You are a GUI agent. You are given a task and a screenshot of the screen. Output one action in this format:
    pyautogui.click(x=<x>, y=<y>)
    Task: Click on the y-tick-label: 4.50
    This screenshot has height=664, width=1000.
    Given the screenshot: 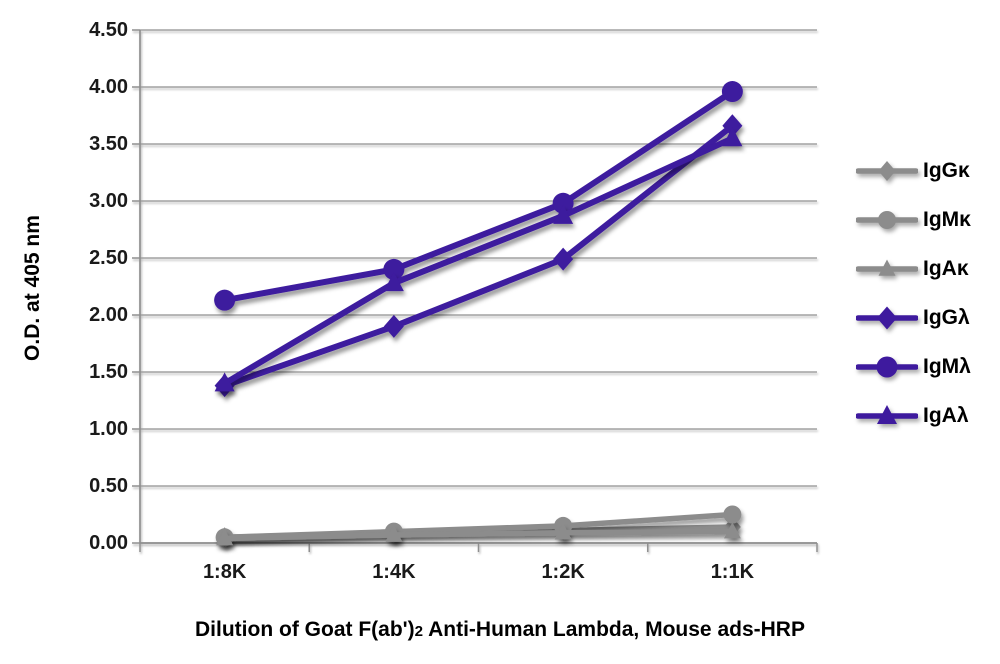 What is the action you would take?
    pyautogui.click(x=108, y=30)
    